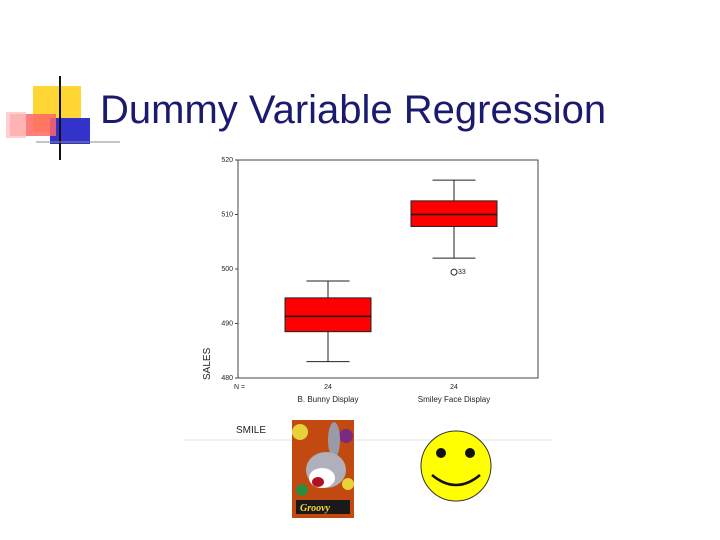 Image resolution: width=720 pixels, height=540 pixels. I want to click on n-label: N =, so click(239, 387).